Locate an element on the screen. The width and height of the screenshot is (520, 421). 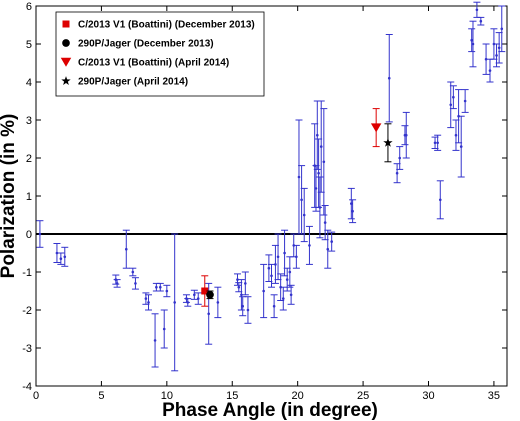
legend-box is located at coordinates (160, 54).